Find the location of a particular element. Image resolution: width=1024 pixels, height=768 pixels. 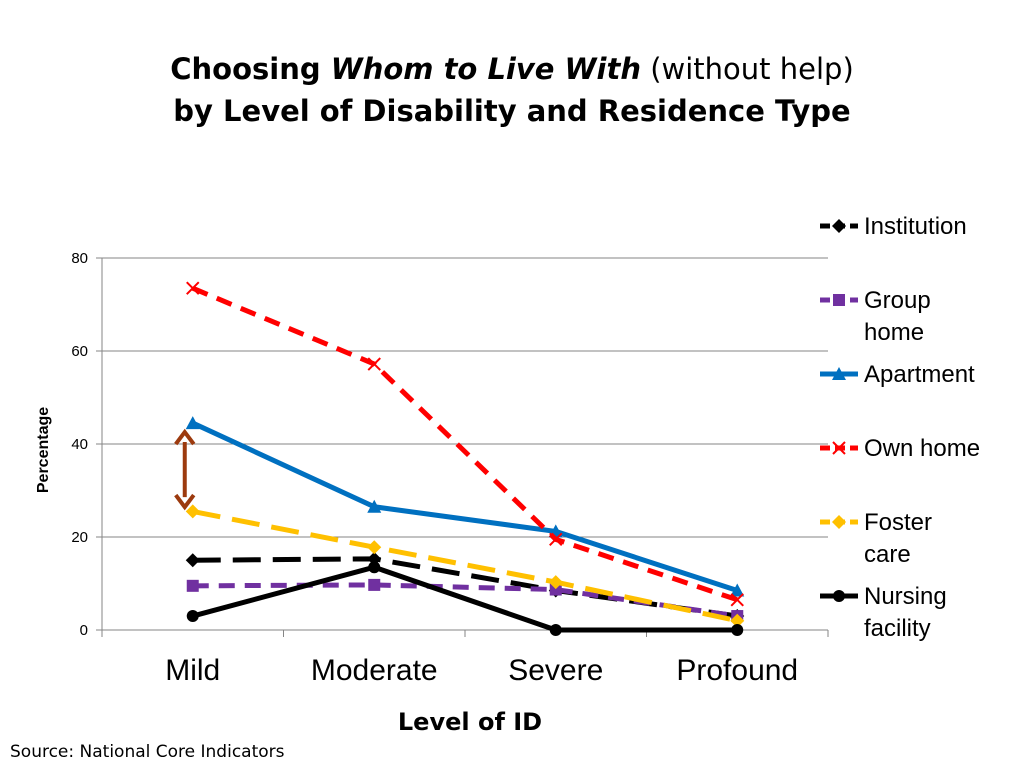

legend-item: Nursing facility is located at coordinates (883, 612).